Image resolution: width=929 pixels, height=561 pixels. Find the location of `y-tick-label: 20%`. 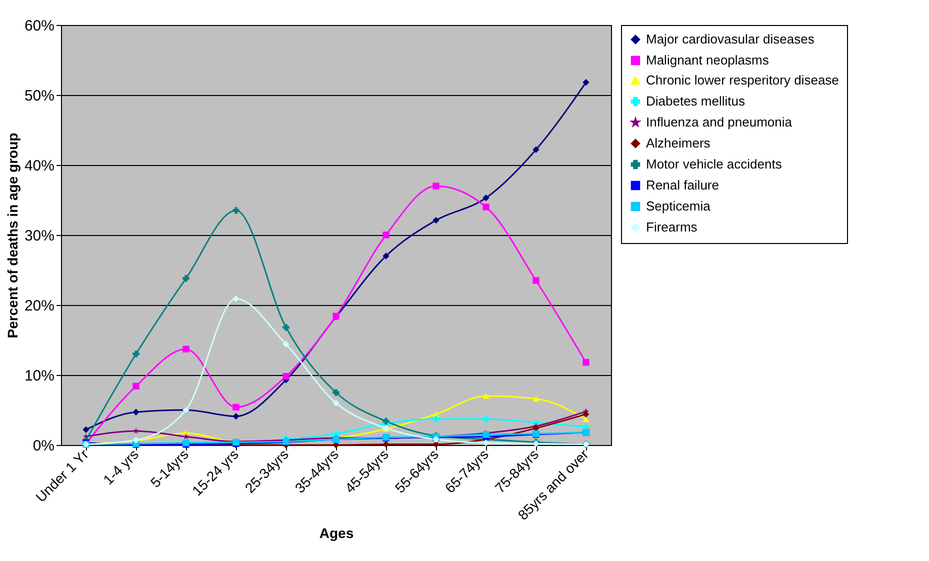

y-tick-label: 20% is located at coordinates (39, 306).